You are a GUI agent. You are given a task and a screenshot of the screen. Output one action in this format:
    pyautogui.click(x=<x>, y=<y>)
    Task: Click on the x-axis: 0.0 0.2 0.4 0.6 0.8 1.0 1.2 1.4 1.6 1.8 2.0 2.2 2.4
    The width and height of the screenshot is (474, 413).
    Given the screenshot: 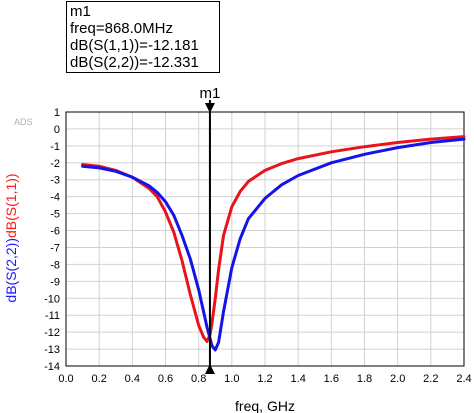 What is the action you would take?
    pyautogui.click(x=264, y=379)
    